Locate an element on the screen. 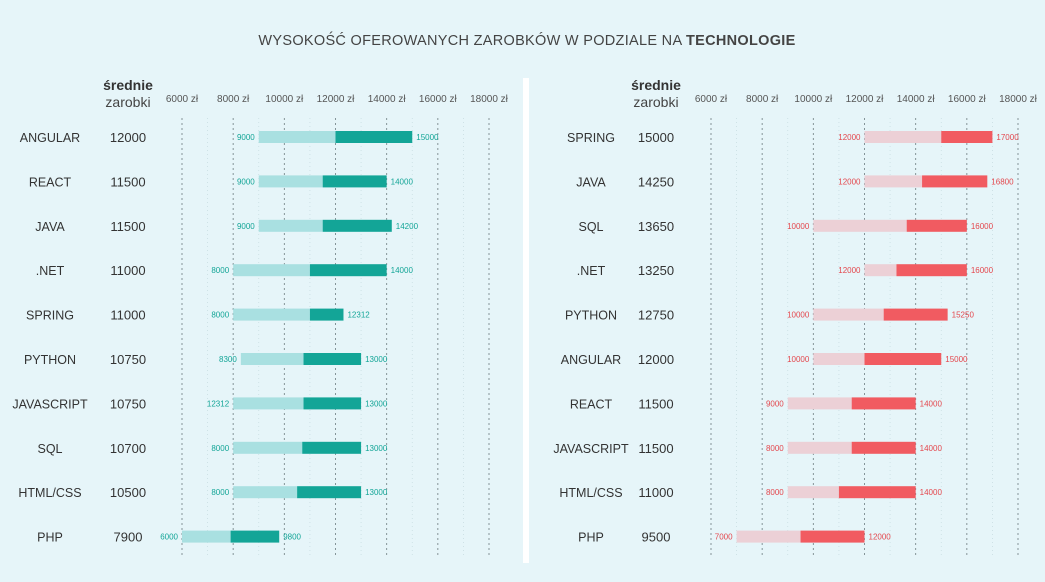  chart-title-bold: TECHNOLOGIE is located at coordinates (741, 41).